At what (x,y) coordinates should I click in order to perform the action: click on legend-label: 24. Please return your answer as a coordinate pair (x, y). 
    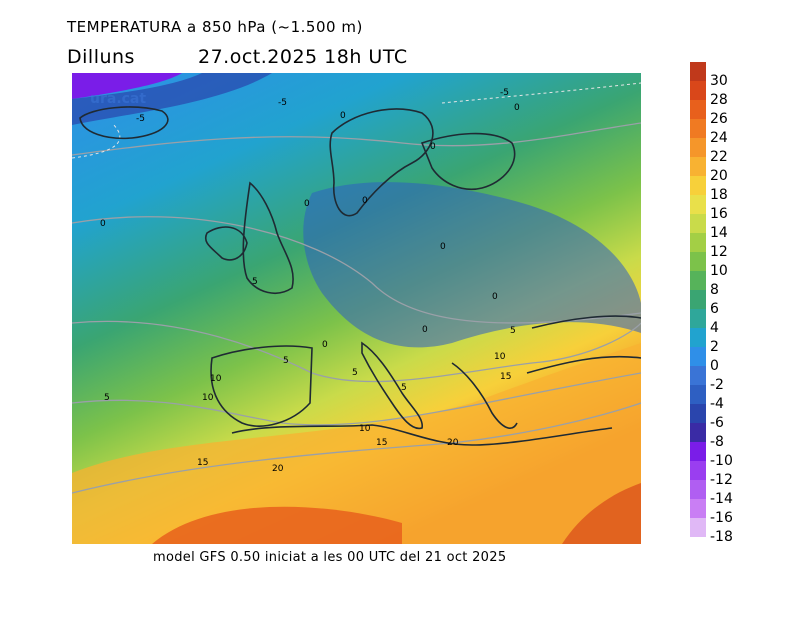
    Looking at the image, I should click on (719, 138).